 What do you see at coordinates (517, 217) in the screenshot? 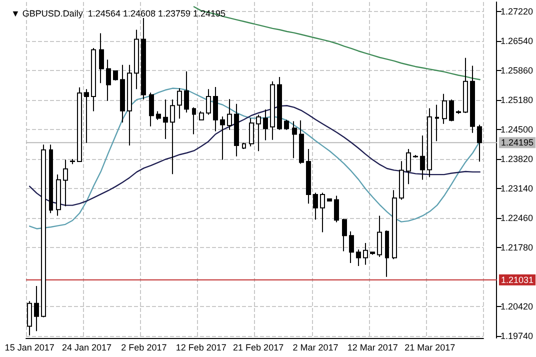
I see `y-tick-label: 1.22460` at bounding box center [517, 217].